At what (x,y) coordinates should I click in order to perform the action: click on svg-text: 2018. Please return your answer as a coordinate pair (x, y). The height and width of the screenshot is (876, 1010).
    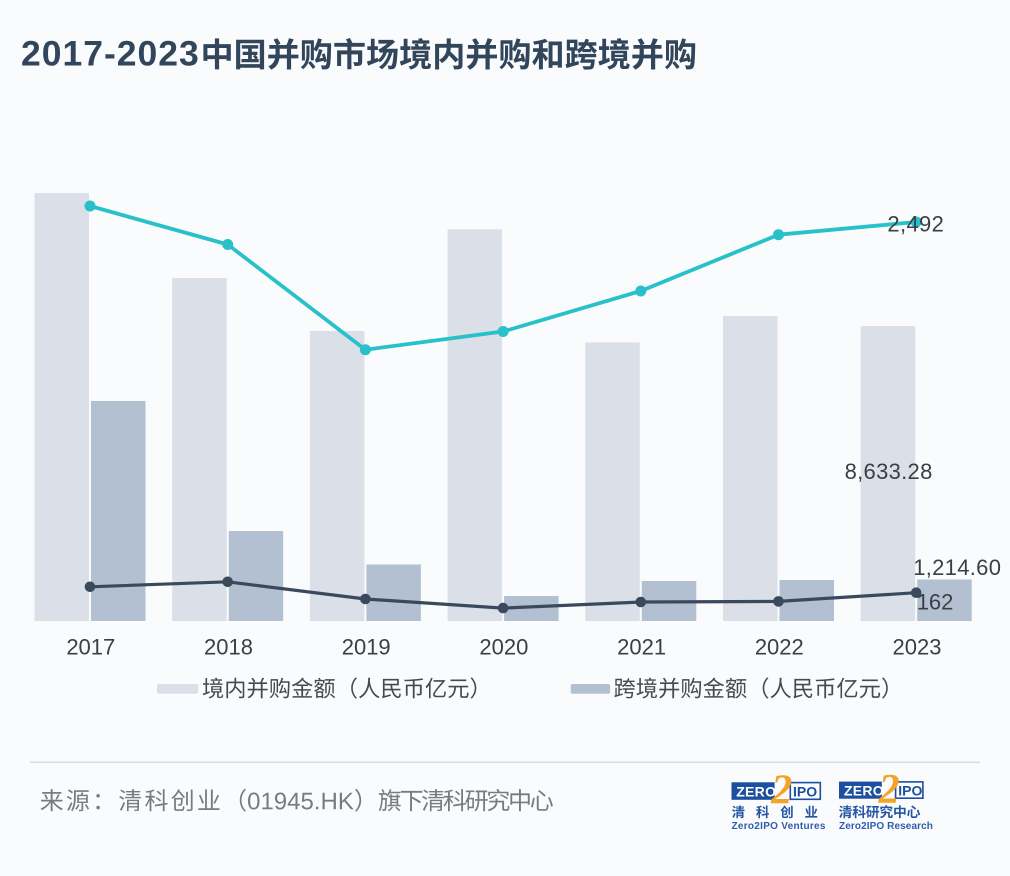
    Looking at the image, I should click on (228, 647).